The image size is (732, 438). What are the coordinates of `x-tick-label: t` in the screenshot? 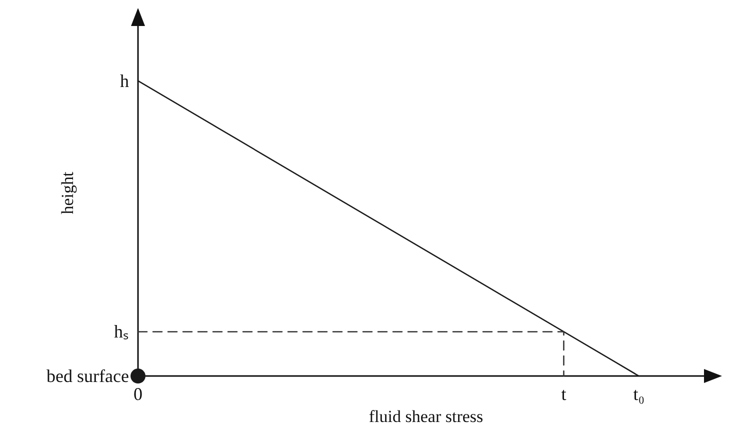 It's located at (563, 394).